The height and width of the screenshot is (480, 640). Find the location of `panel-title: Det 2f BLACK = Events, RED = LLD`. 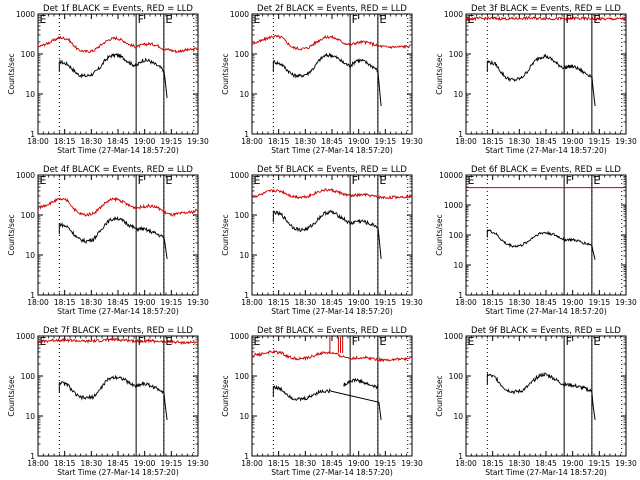

panel-title: Det 2f BLACK = Events, RED = LLD is located at coordinates (332, 9).